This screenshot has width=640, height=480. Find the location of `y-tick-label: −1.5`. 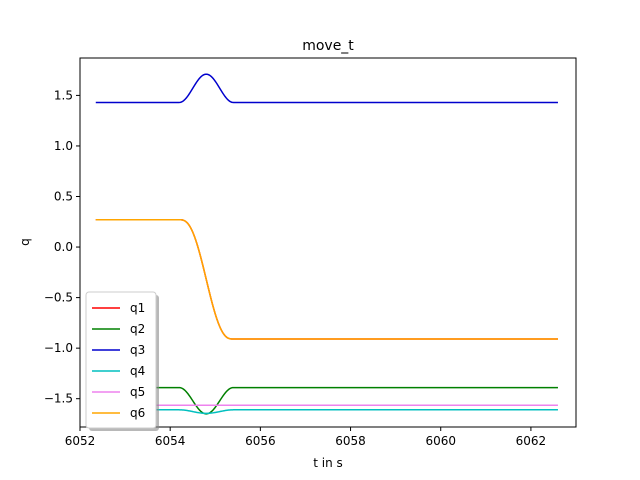

y-tick-label: −1.5 is located at coordinates (58, 399).